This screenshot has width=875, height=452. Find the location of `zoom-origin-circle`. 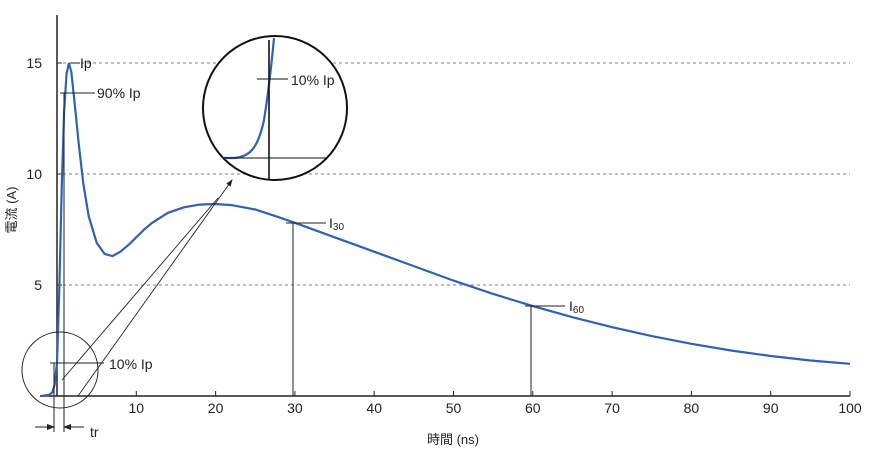

zoom-origin-circle is located at coordinates (60, 370).